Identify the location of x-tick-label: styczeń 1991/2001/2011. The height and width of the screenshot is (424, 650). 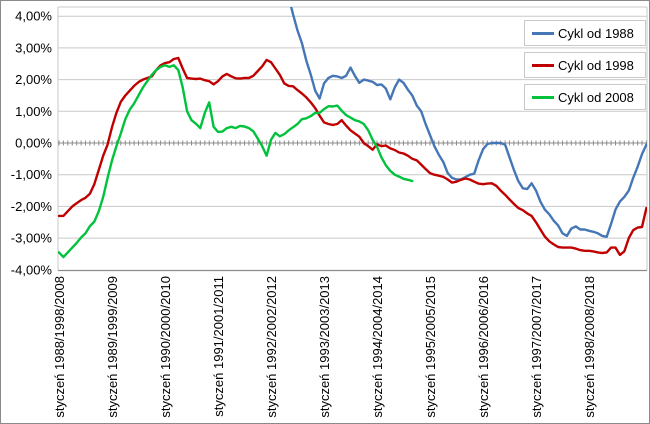
(218, 346).